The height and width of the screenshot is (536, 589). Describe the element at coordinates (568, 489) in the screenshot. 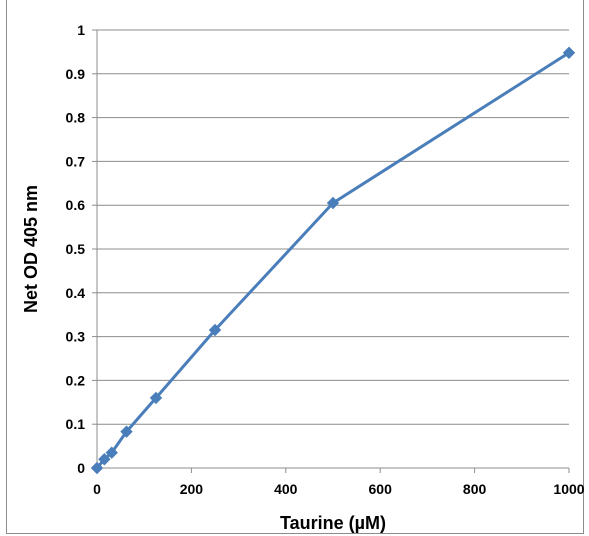

I see `x-tick-label: 1000` at that location.